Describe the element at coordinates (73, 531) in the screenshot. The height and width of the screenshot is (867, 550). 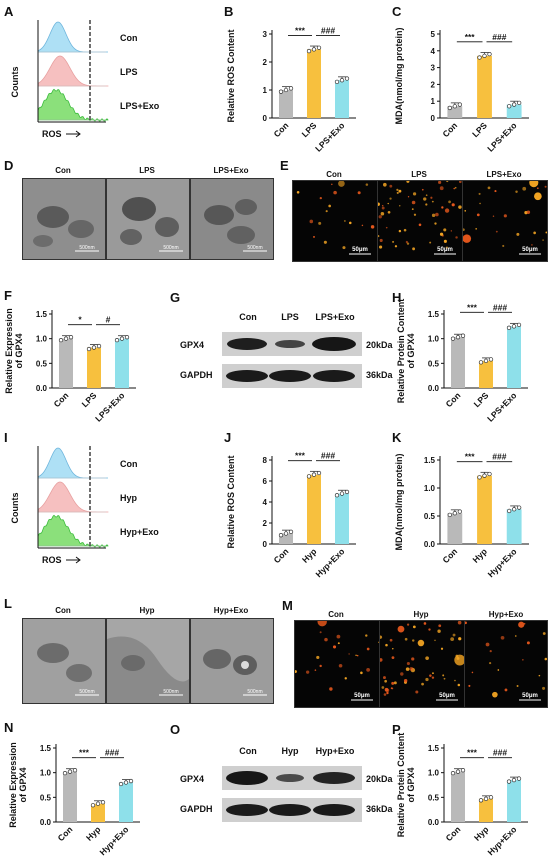
I see `histogram-peak` at that location.